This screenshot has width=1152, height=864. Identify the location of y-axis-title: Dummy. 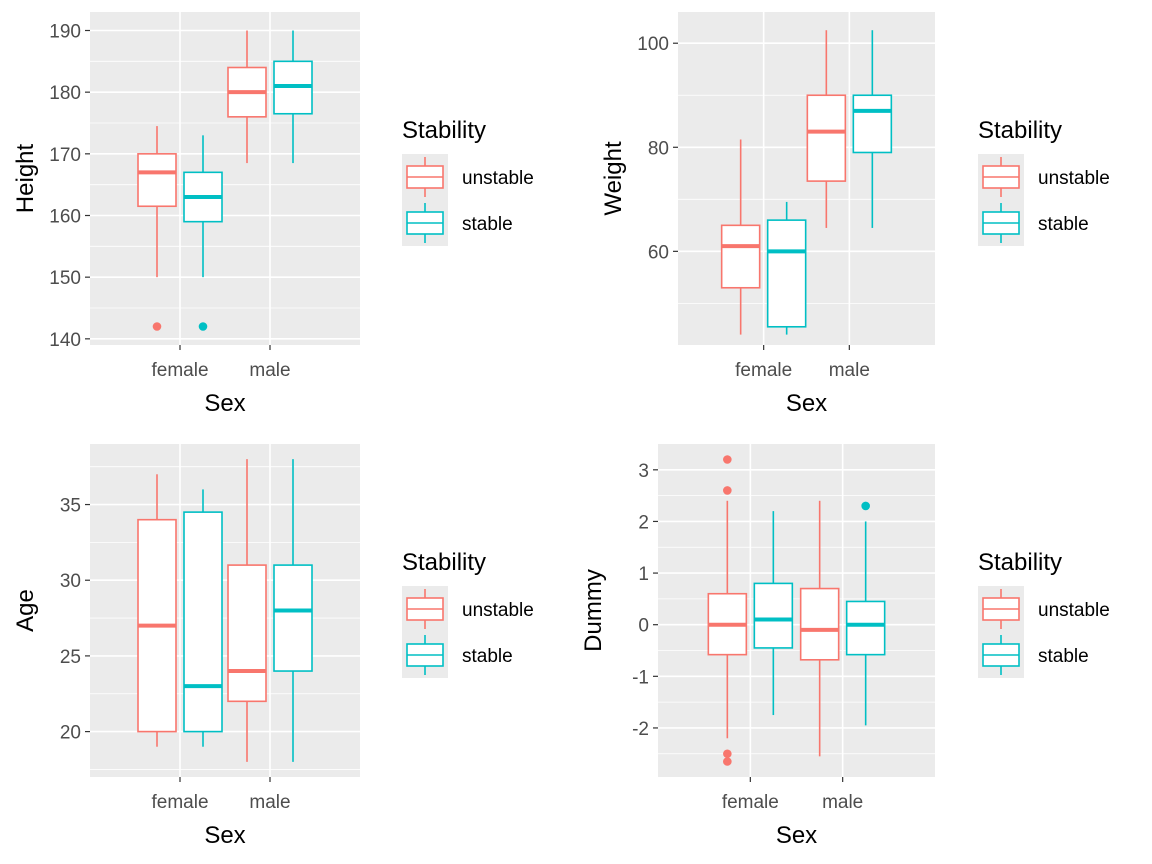
(593, 610).